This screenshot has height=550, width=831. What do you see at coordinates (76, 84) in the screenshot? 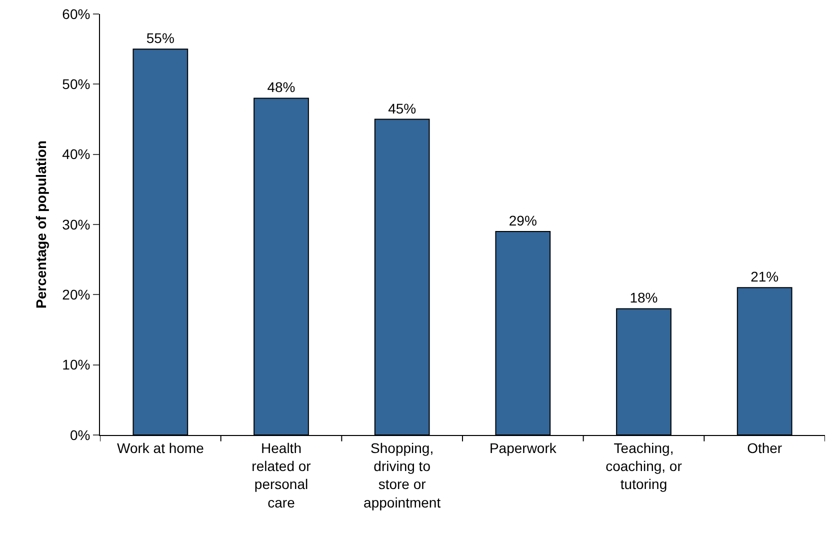
I see `y-tick-label: 50%` at bounding box center [76, 84].